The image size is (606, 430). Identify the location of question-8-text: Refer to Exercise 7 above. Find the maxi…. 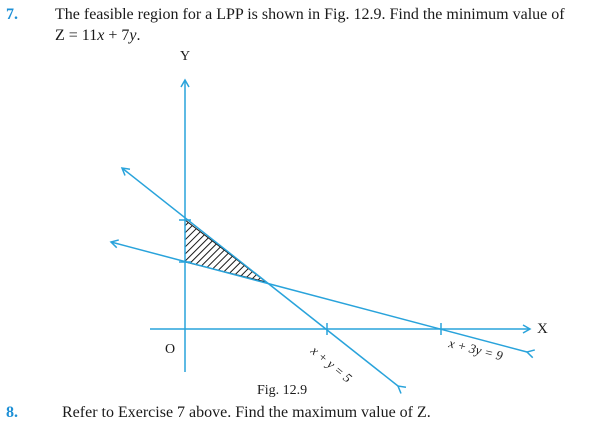
(246, 412).